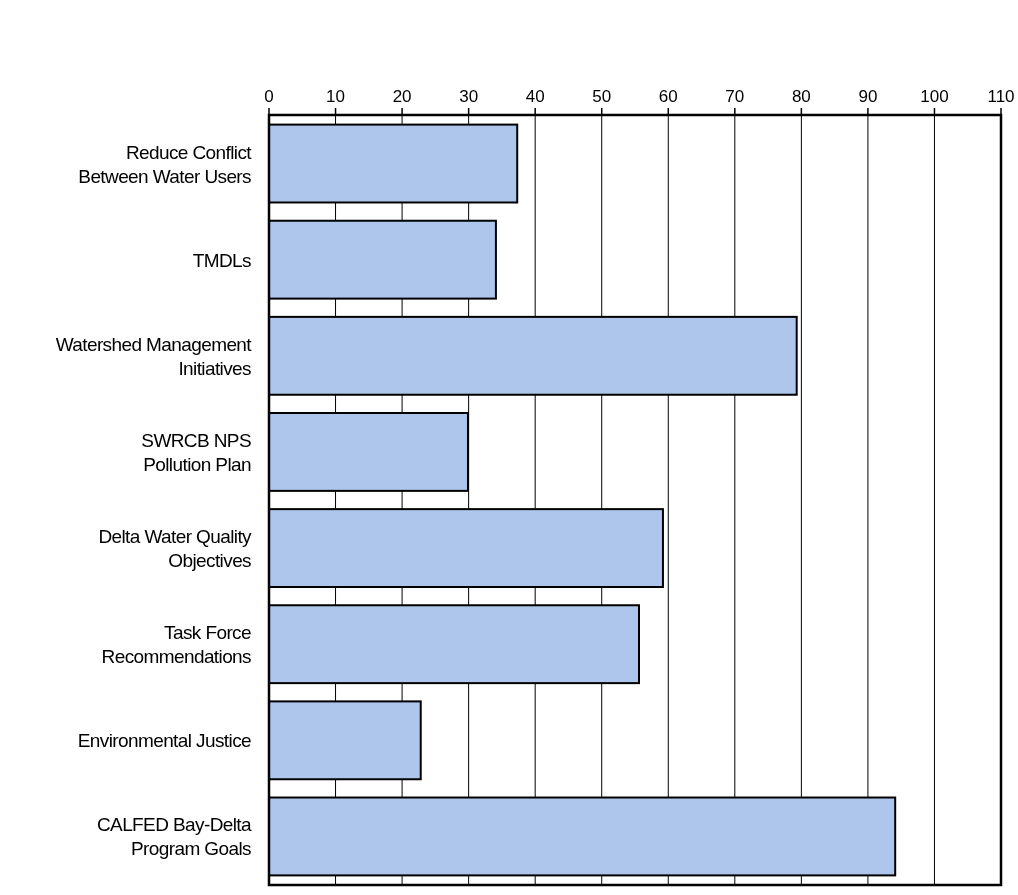  I want to click on y-tick-label: TMDLs, so click(222, 260).